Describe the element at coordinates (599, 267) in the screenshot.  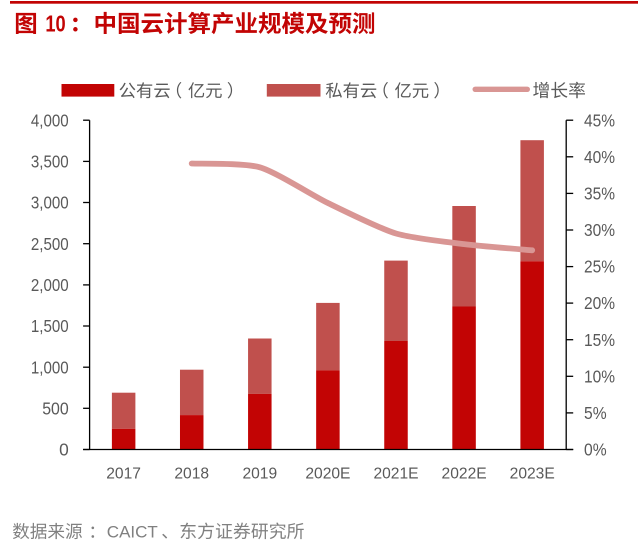
I see `svg-text: 25%` at that location.